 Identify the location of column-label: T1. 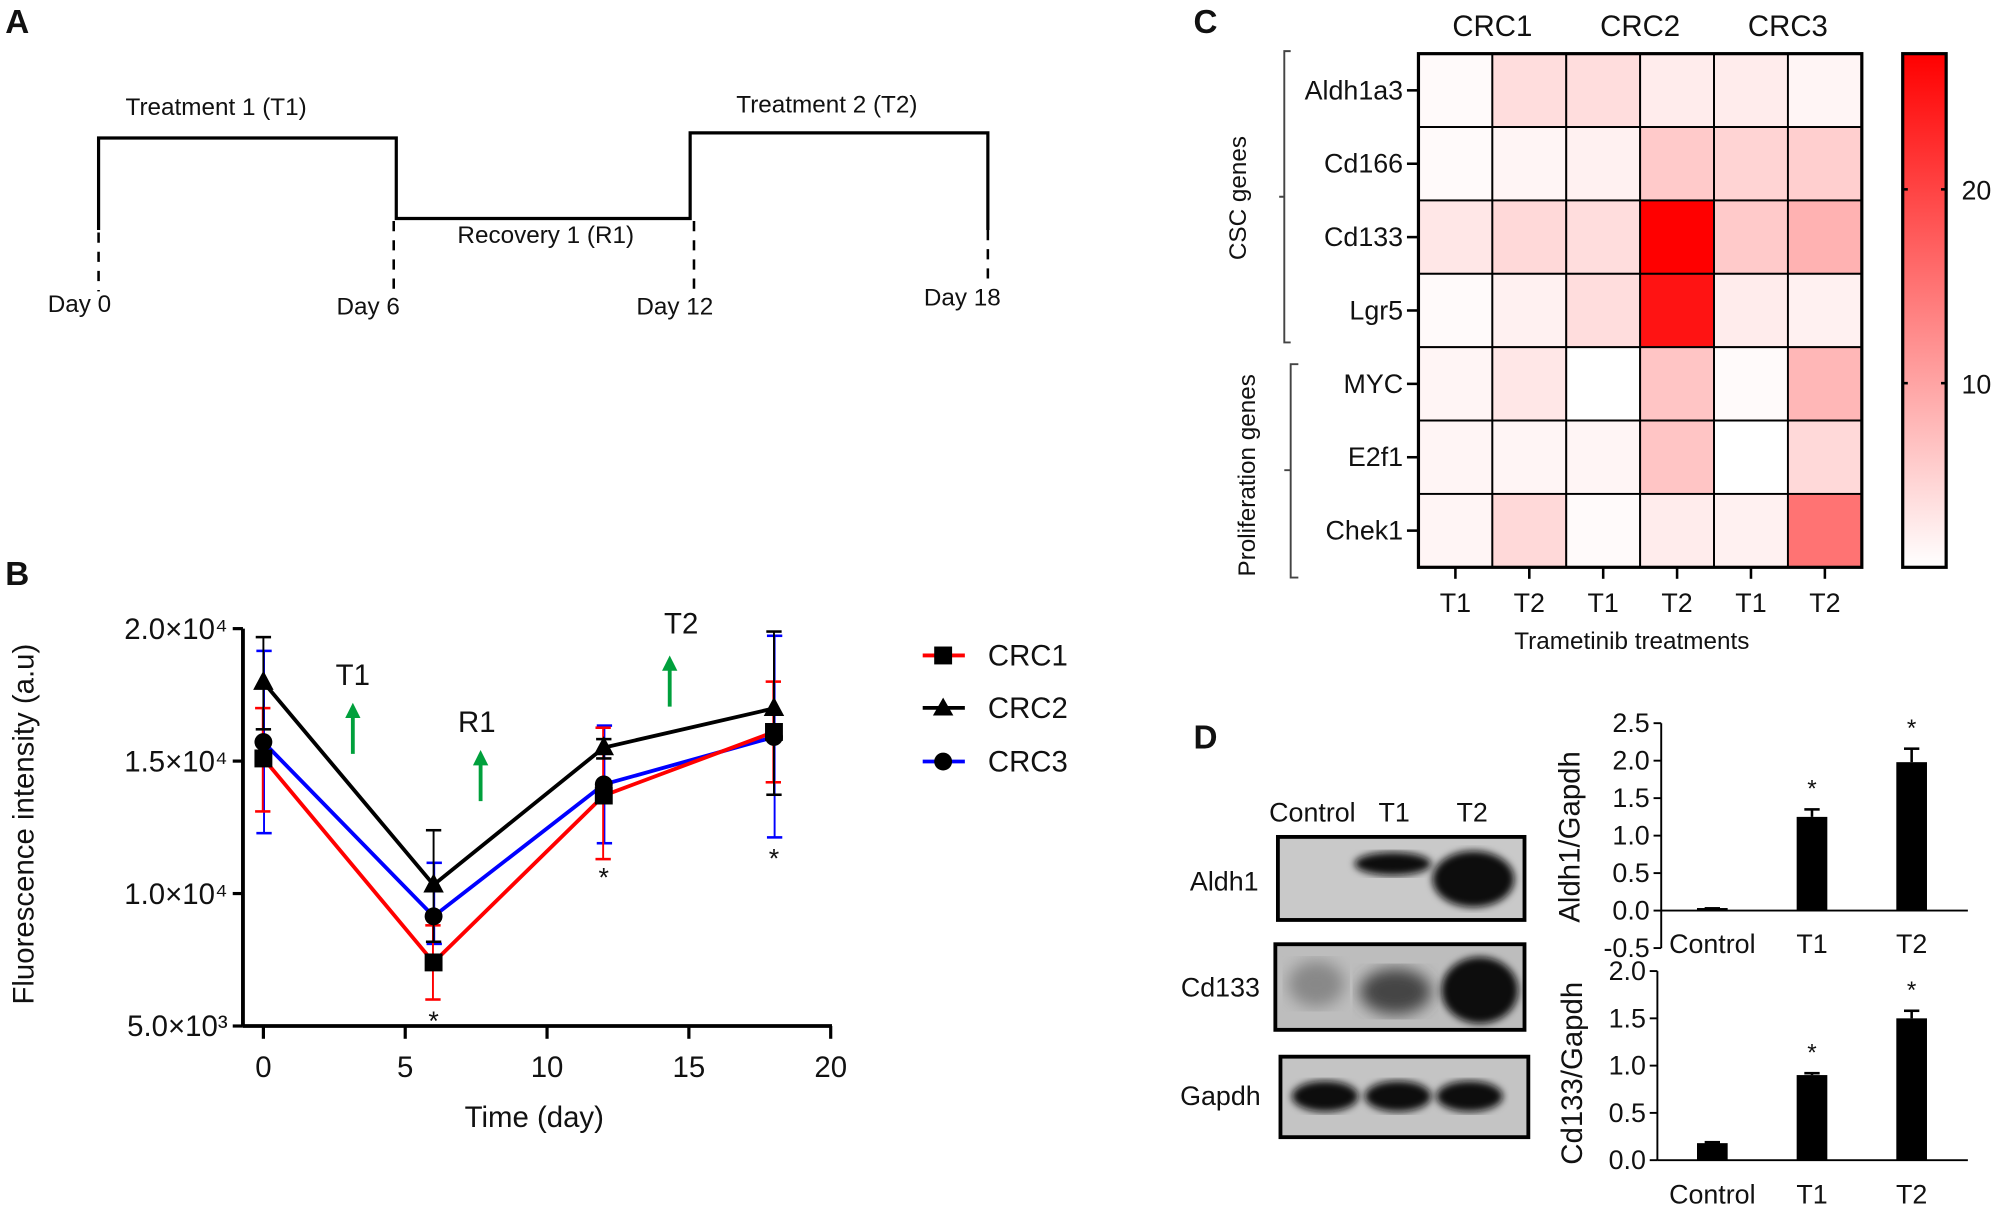
(1455, 603).